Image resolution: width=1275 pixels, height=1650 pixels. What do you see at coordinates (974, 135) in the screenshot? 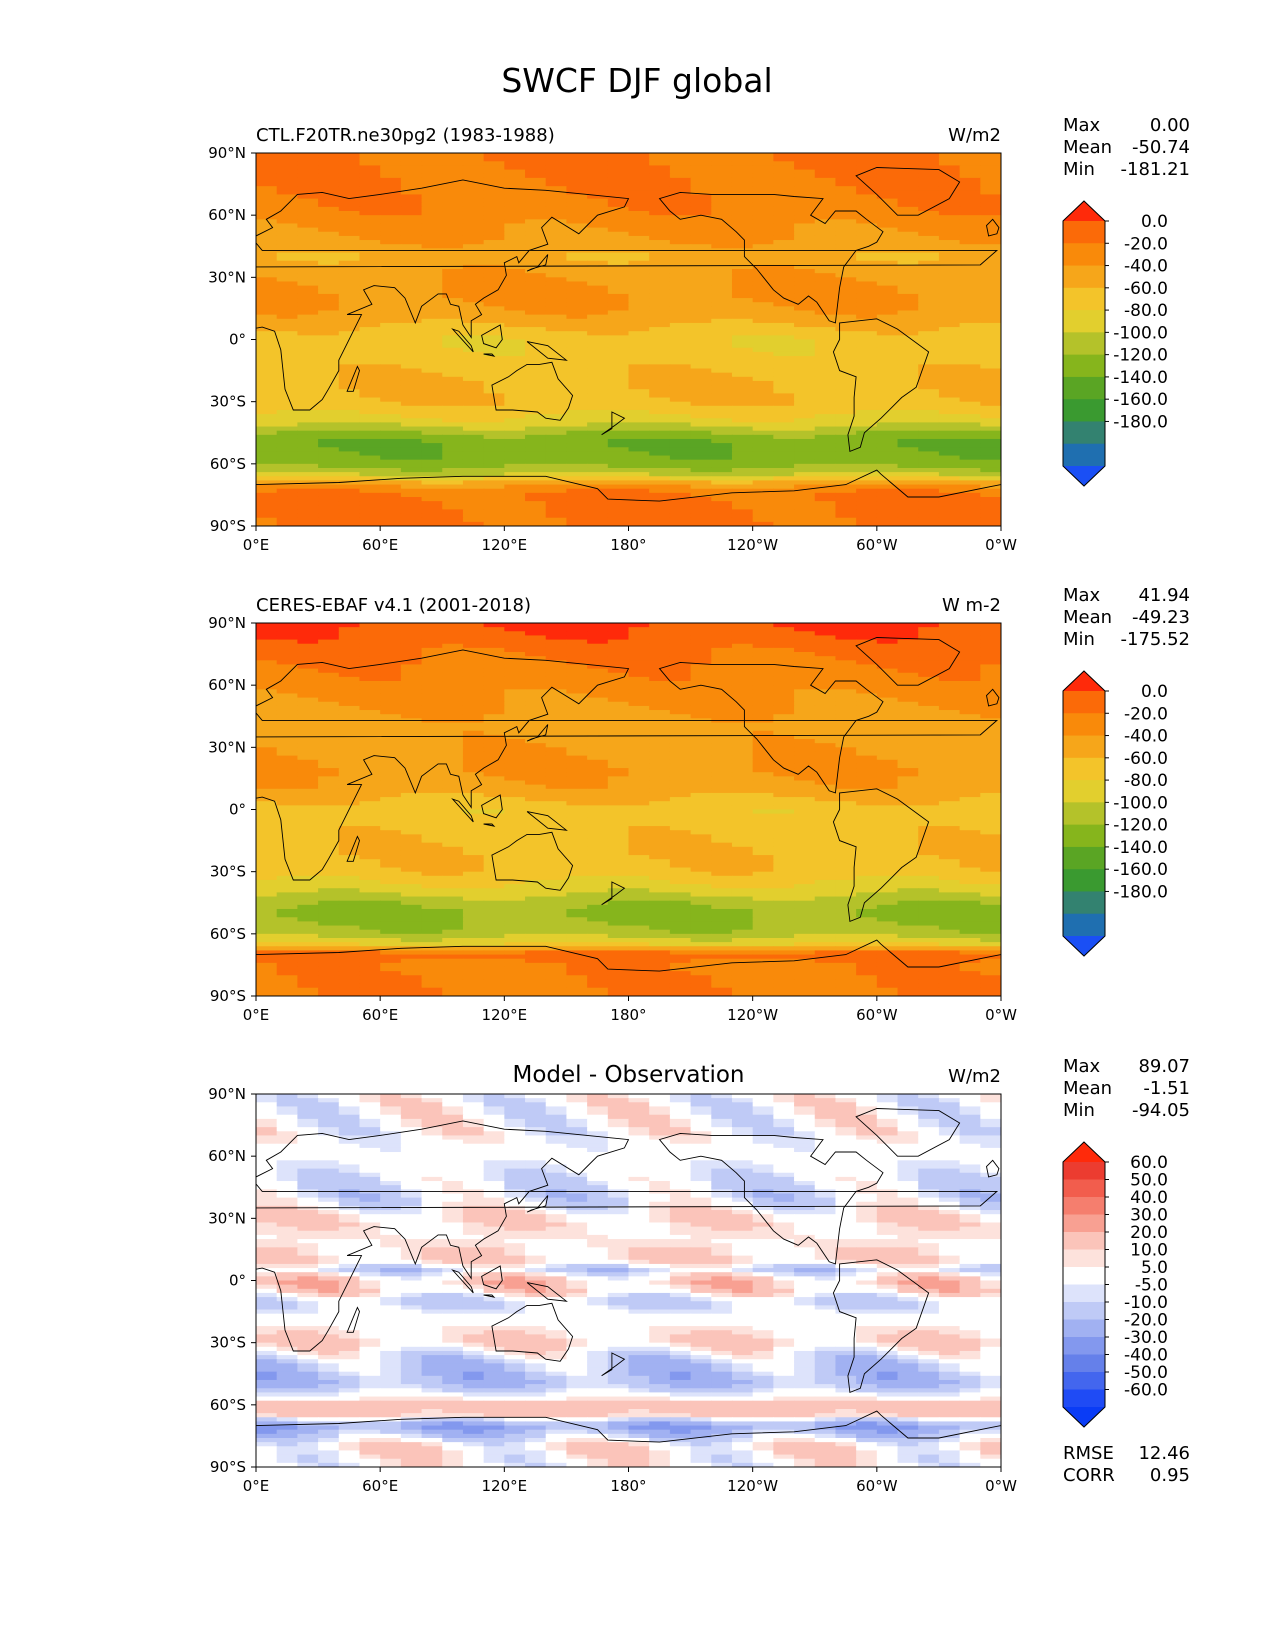
I see `panel-units: W/m2` at bounding box center [974, 135].